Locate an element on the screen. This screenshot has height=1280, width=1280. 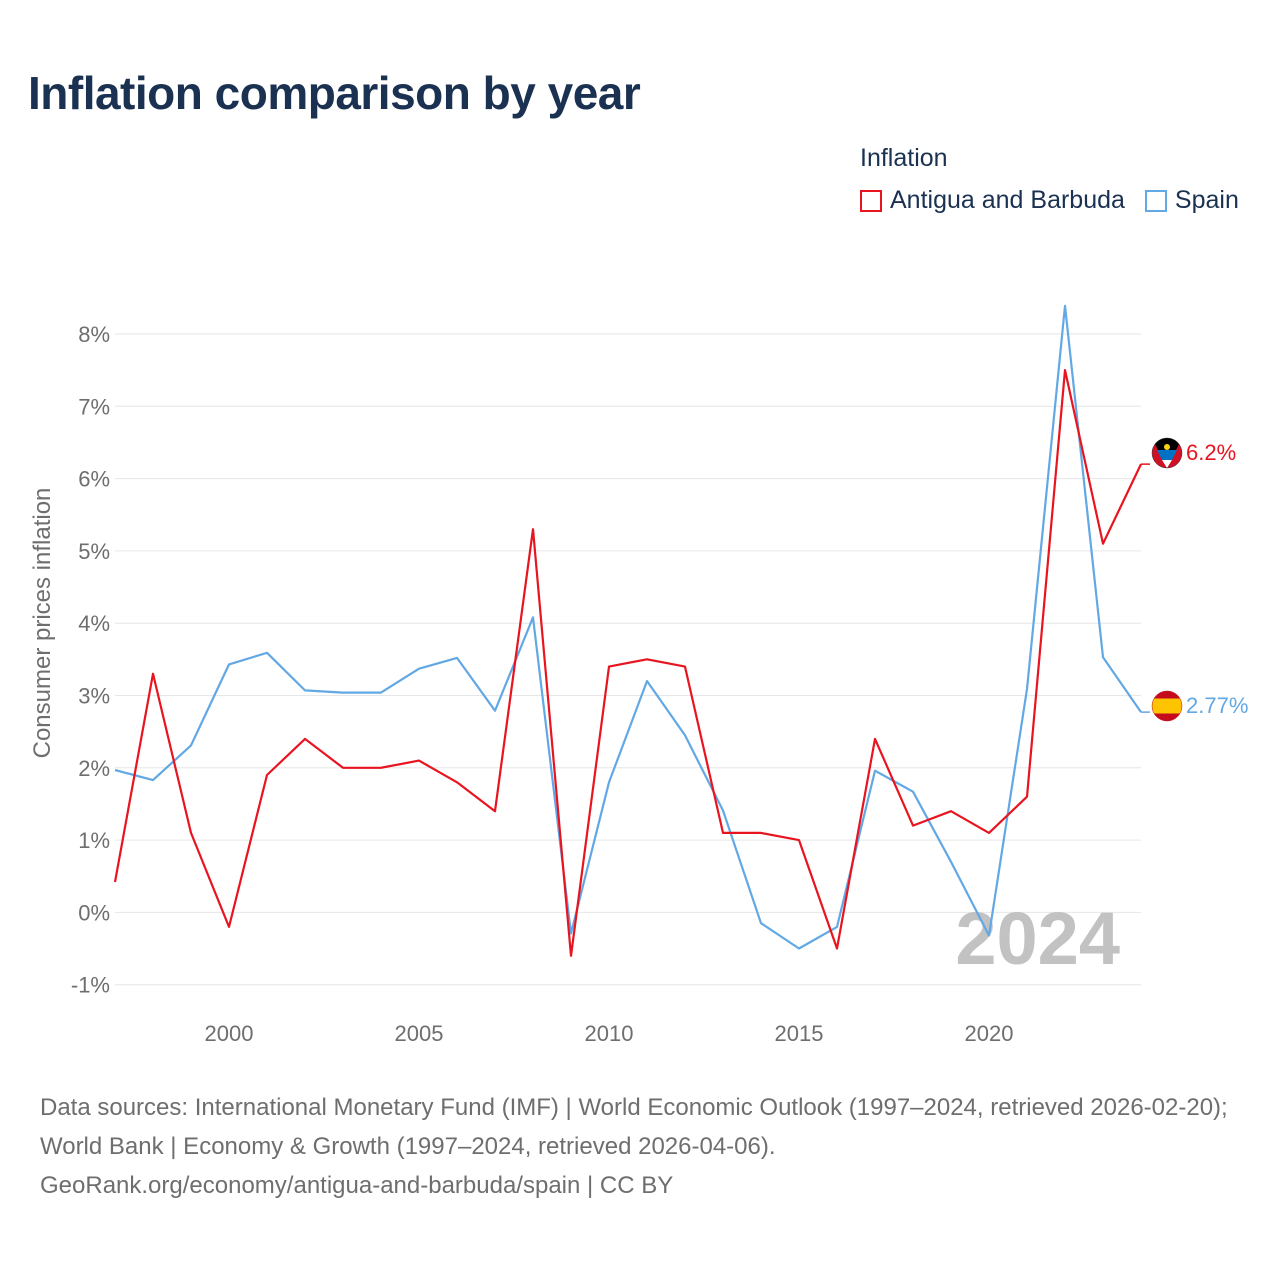
legend-item-spain: Spain is located at coordinates (1191, 200).